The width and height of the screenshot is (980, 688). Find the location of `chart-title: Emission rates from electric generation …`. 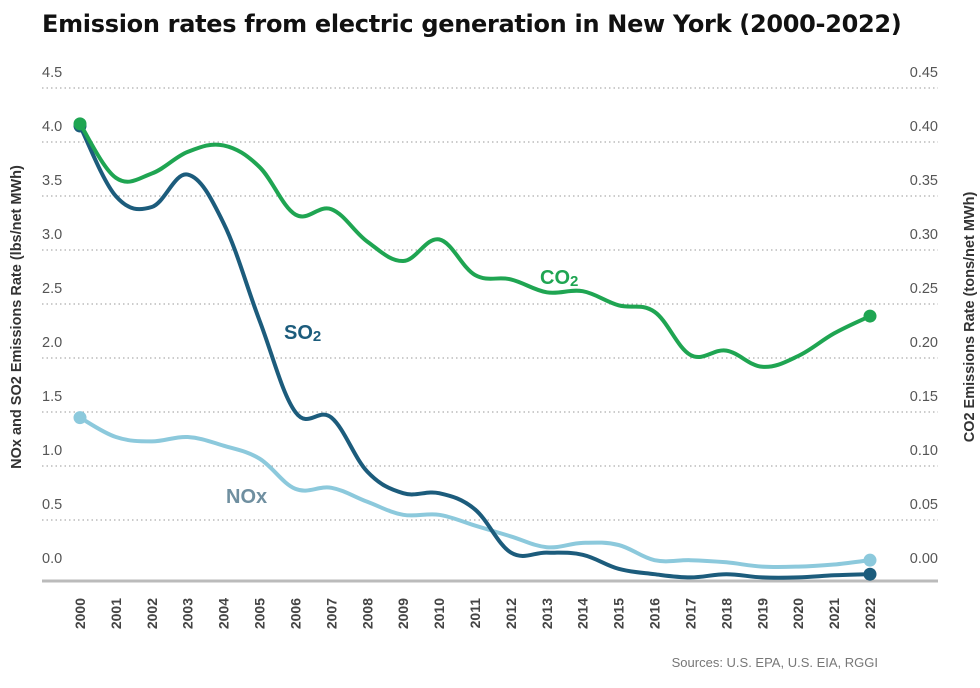

chart-title: Emission rates from electric generation … is located at coordinates (472, 24).